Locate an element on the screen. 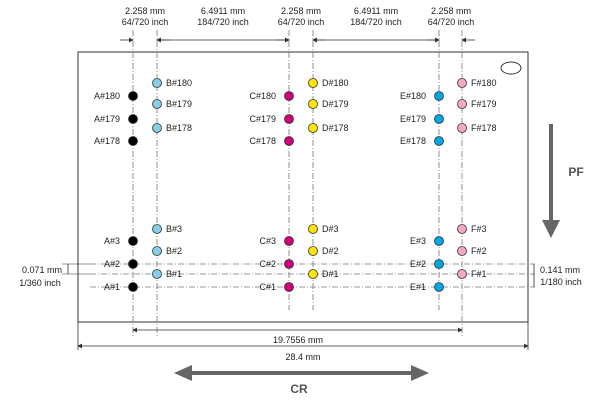 The height and width of the screenshot is (400, 600). nozzle-label-c-3: C#3 is located at coordinates (267, 241).